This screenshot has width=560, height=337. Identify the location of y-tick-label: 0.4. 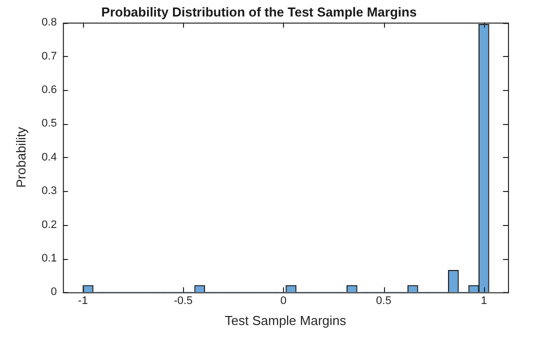
(49, 157).